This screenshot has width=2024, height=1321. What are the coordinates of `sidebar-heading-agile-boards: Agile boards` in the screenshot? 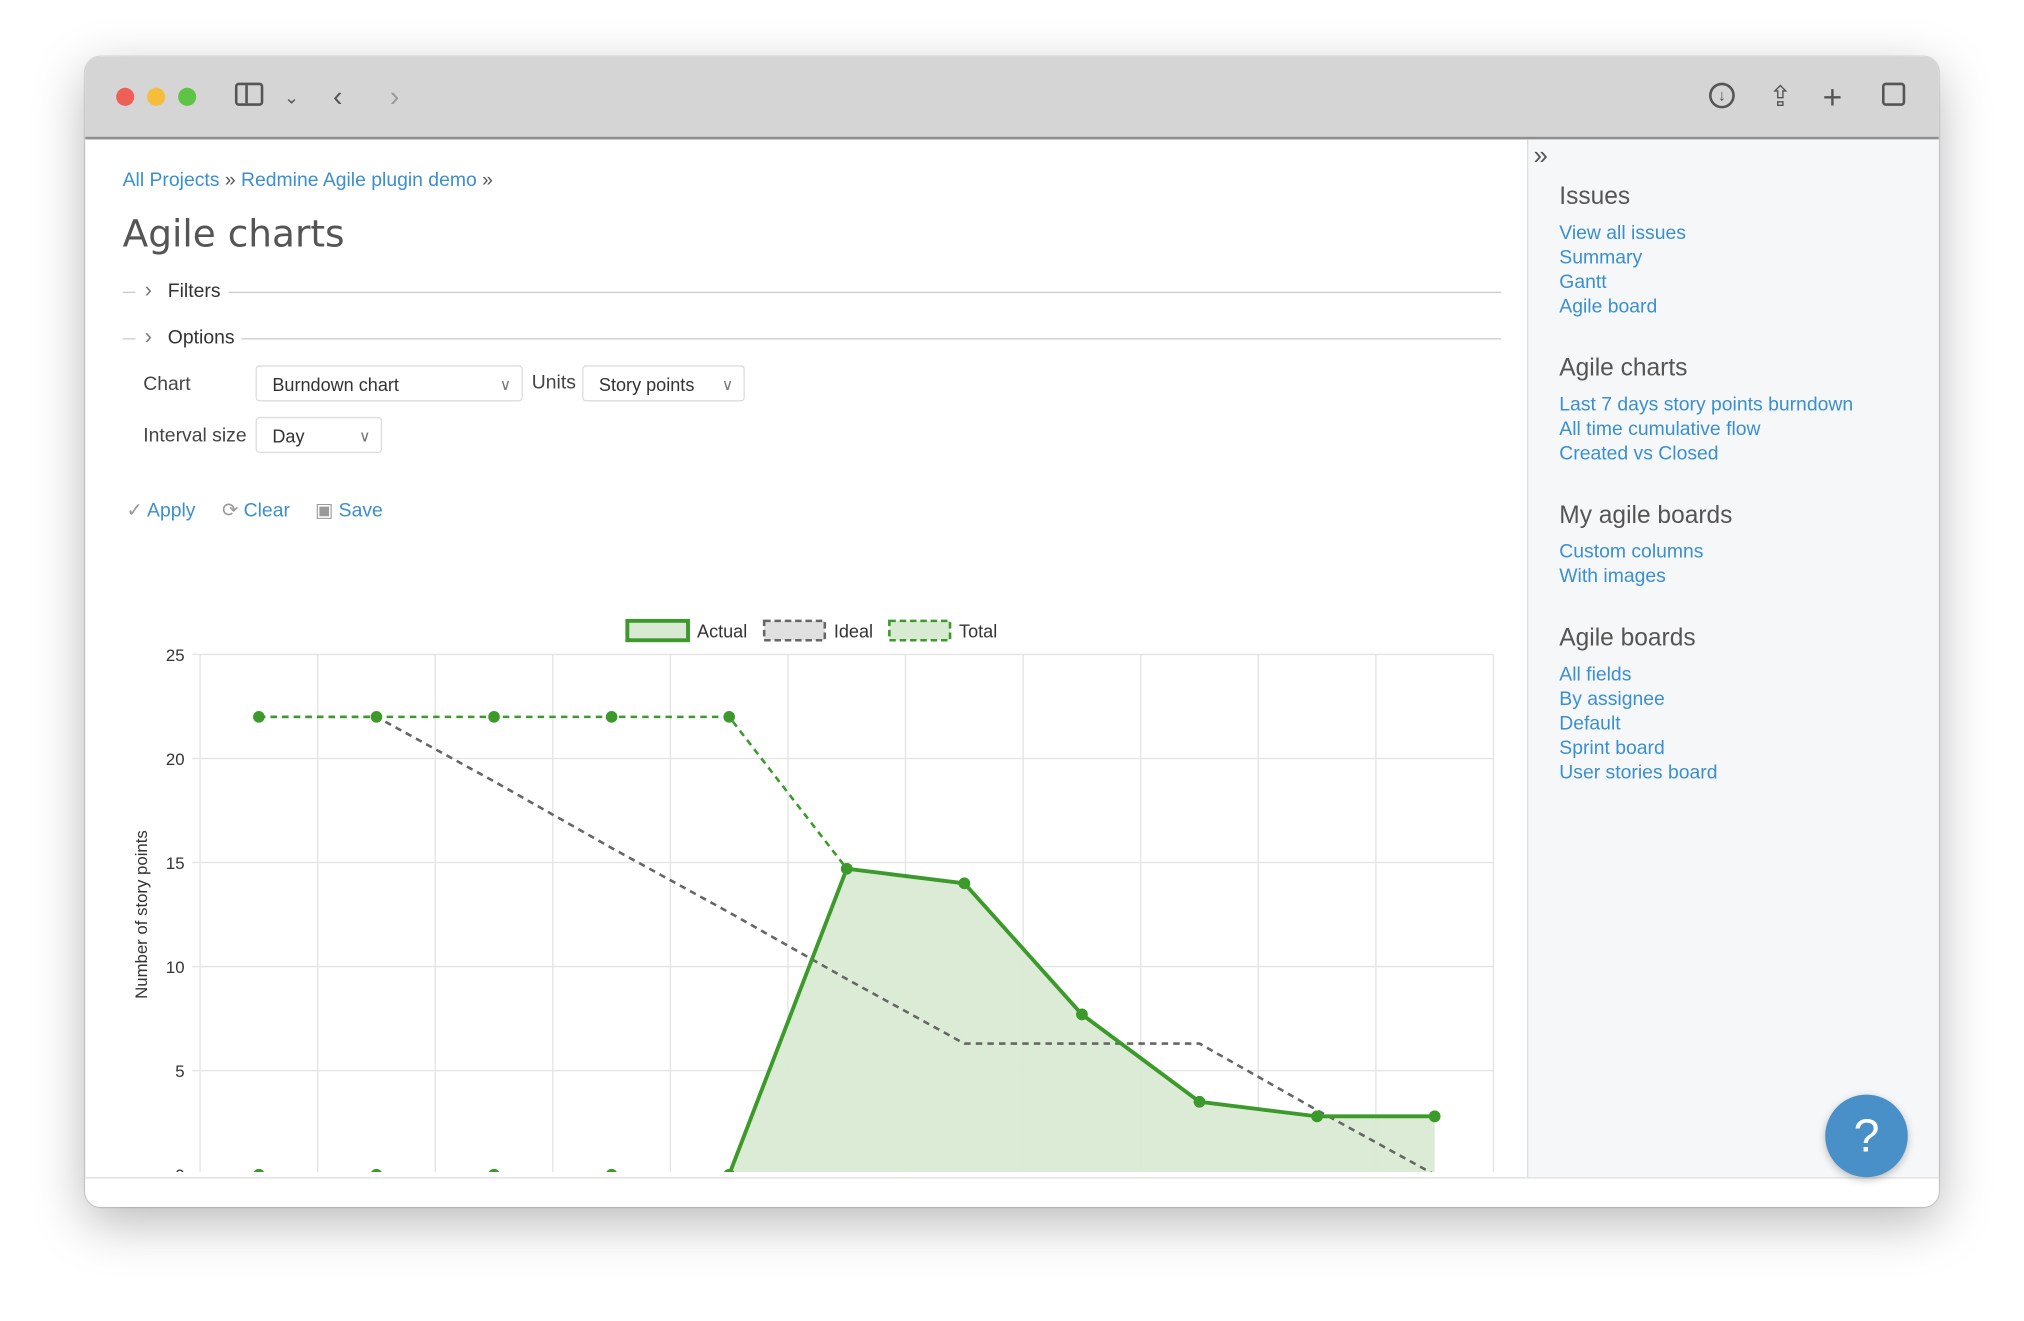 It's located at (1627, 638).